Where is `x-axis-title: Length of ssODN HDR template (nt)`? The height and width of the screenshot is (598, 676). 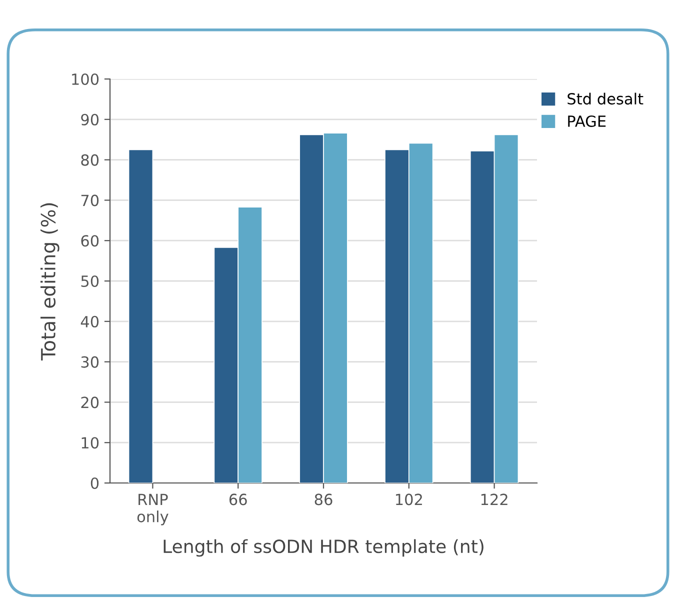 x-axis-title: Length of ssODN HDR template (nt) is located at coordinates (324, 548).